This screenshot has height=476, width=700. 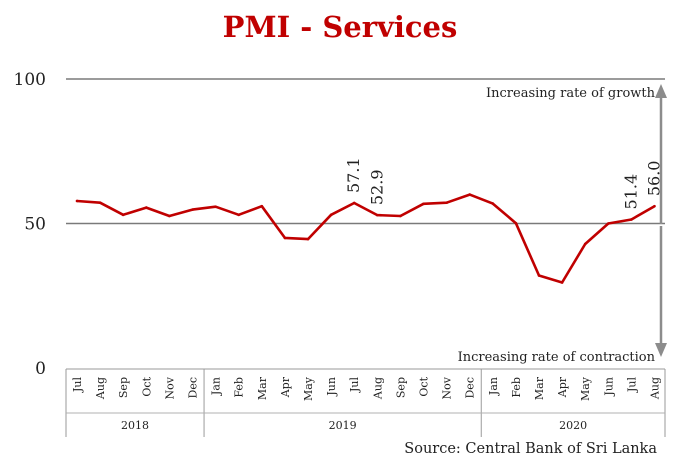 What do you see at coordinates (661, 350) in the screenshot?
I see `contraction-arrow-head` at bounding box center [661, 350].